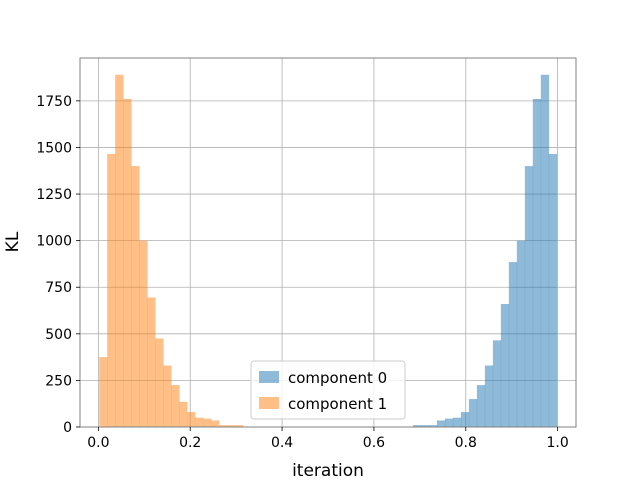  Describe the element at coordinates (13, 241) in the screenshot. I see `y-axis-label: KL` at that location.